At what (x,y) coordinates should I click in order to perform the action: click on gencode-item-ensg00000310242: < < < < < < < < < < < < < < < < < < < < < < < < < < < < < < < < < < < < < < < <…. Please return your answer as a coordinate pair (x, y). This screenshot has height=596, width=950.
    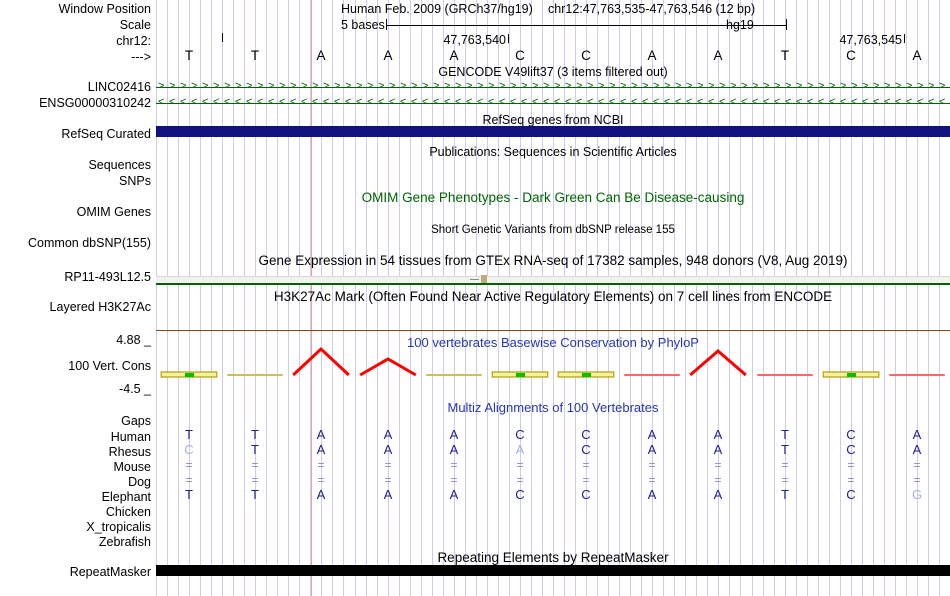
    Looking at the image, I should click on (553, 103).